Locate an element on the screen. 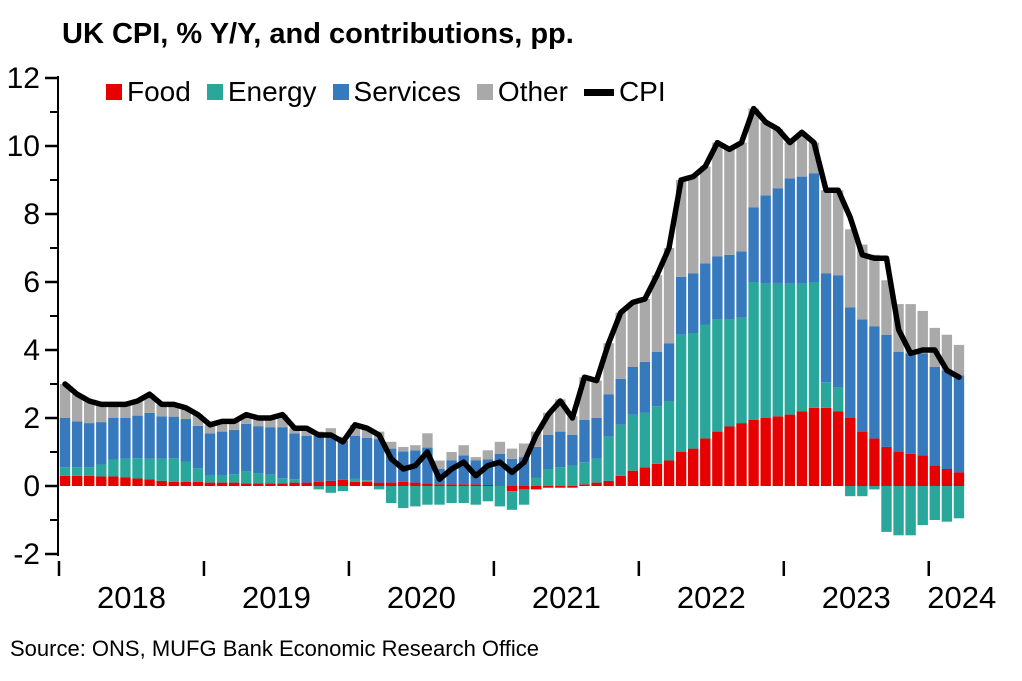 The height and width of the screenshot is (681, 1022). y-tick-label: 10 is located at coordinates (23, 146).